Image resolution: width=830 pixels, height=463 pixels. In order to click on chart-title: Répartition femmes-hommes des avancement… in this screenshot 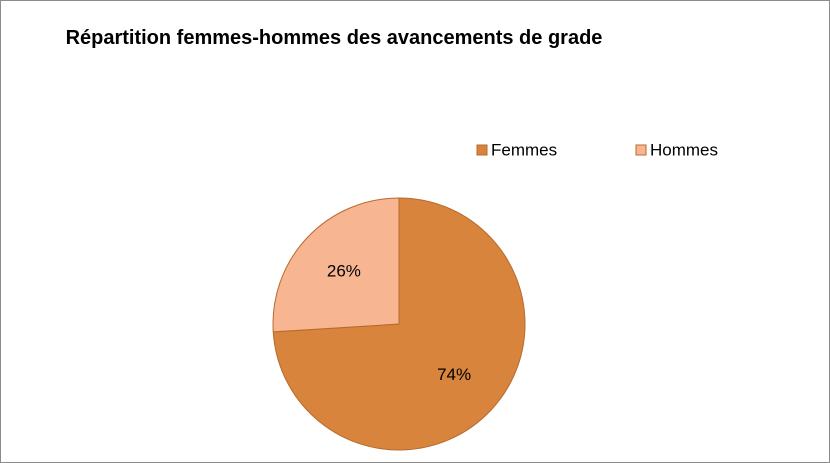, I will do `click(334, 38)`.